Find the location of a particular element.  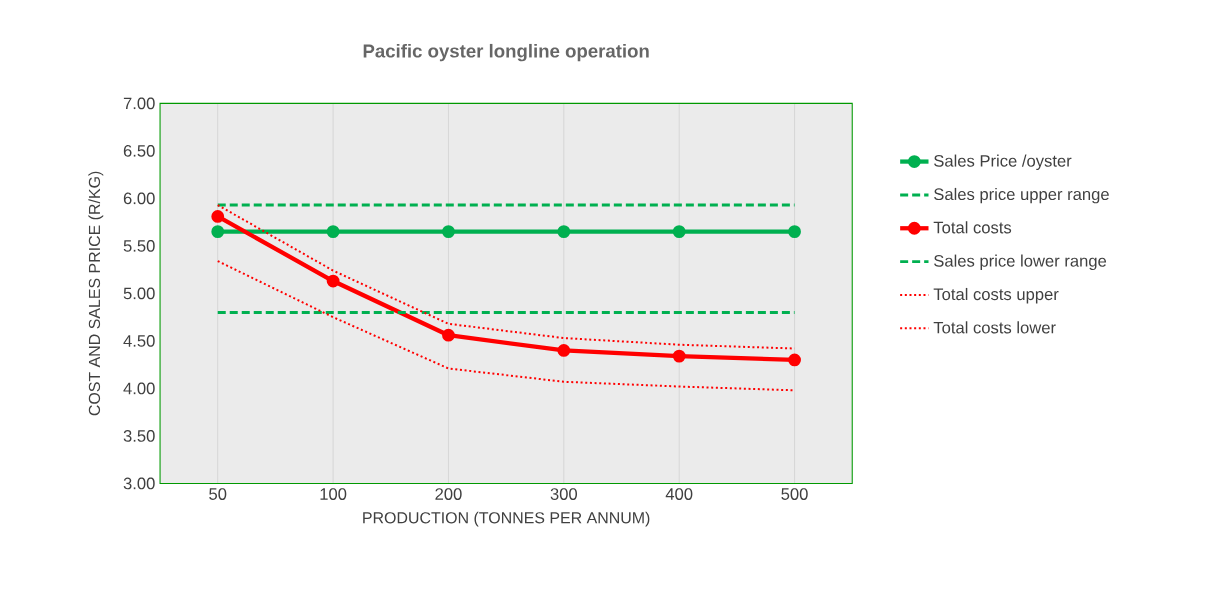

y-tick-label: 3.00 is located at coordinates (139, 483).